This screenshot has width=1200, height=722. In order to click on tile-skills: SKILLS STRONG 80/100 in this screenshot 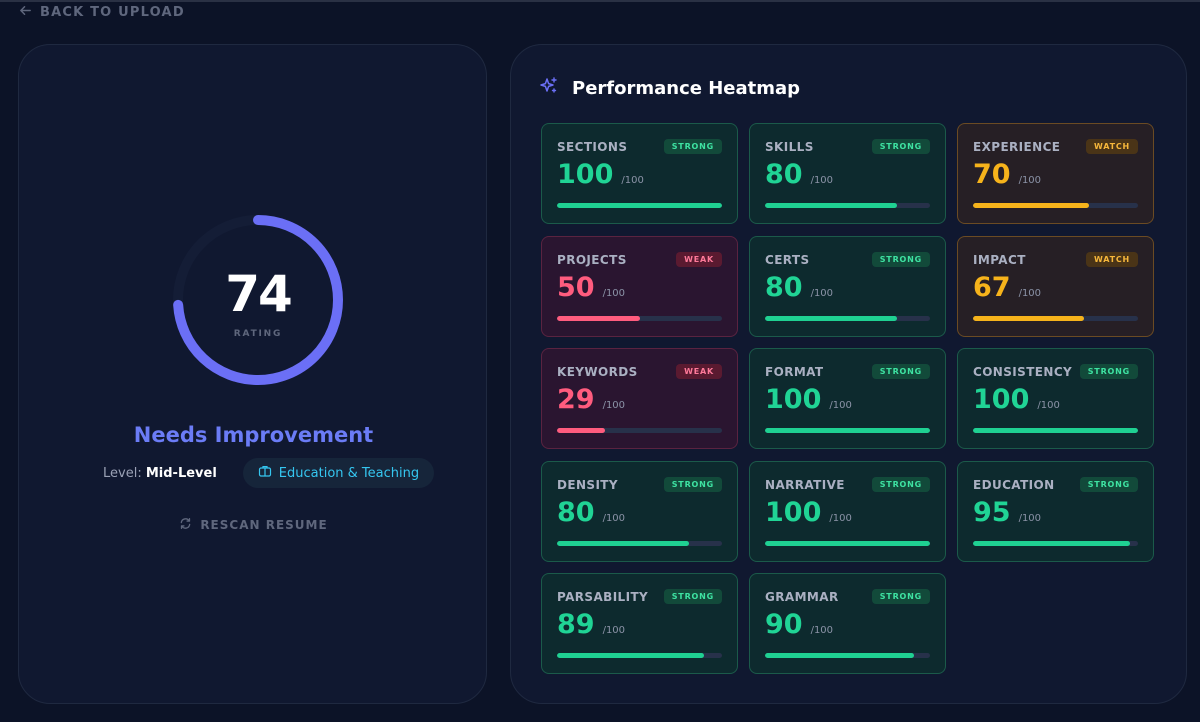, I will do `click(847, 173)`.